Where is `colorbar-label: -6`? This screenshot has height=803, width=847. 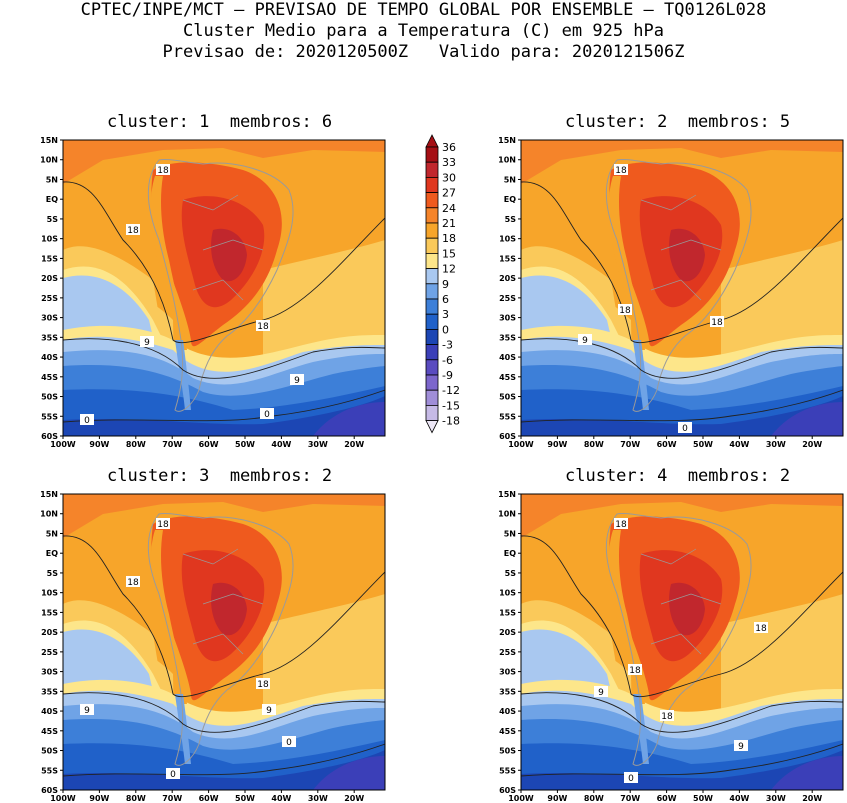 colorbar-label: -6 is located at coordinates (447, 360).